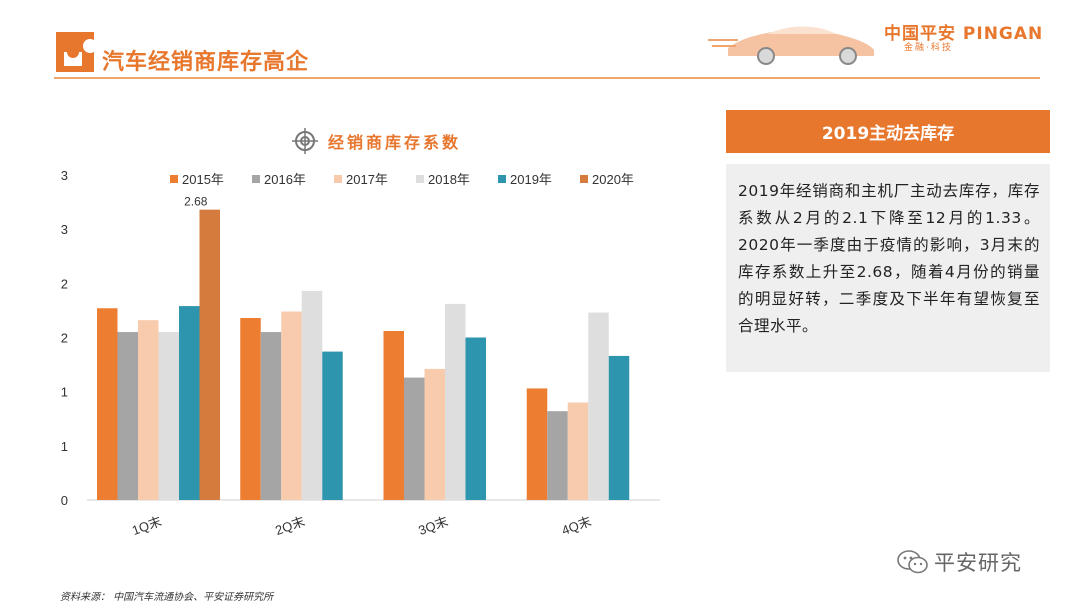 This screenshot has width=1080, height=608. I want to click on legend-label: 2015年, so click(203, 179).